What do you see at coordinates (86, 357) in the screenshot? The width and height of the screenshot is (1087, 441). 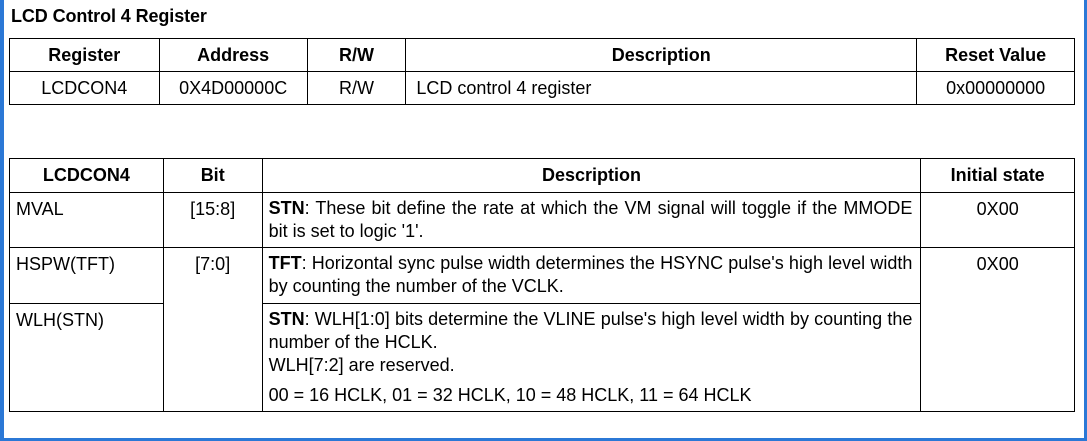 I see `field-name: WLH(STN)` at bounding box center [86, 357].